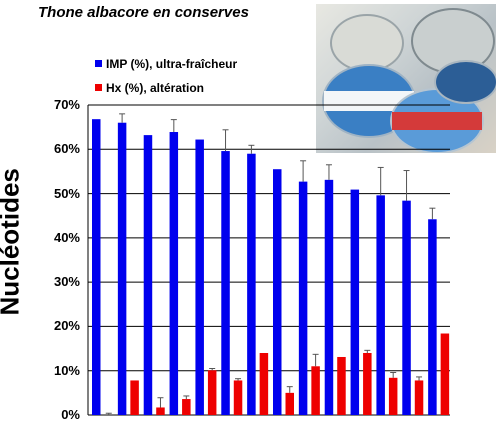 This screenshot has height=443, width=500. What do you see at coordinates (406, 78) in the screenshot?
I see `tuna-cans-photo` at bounding box center [406, 78].